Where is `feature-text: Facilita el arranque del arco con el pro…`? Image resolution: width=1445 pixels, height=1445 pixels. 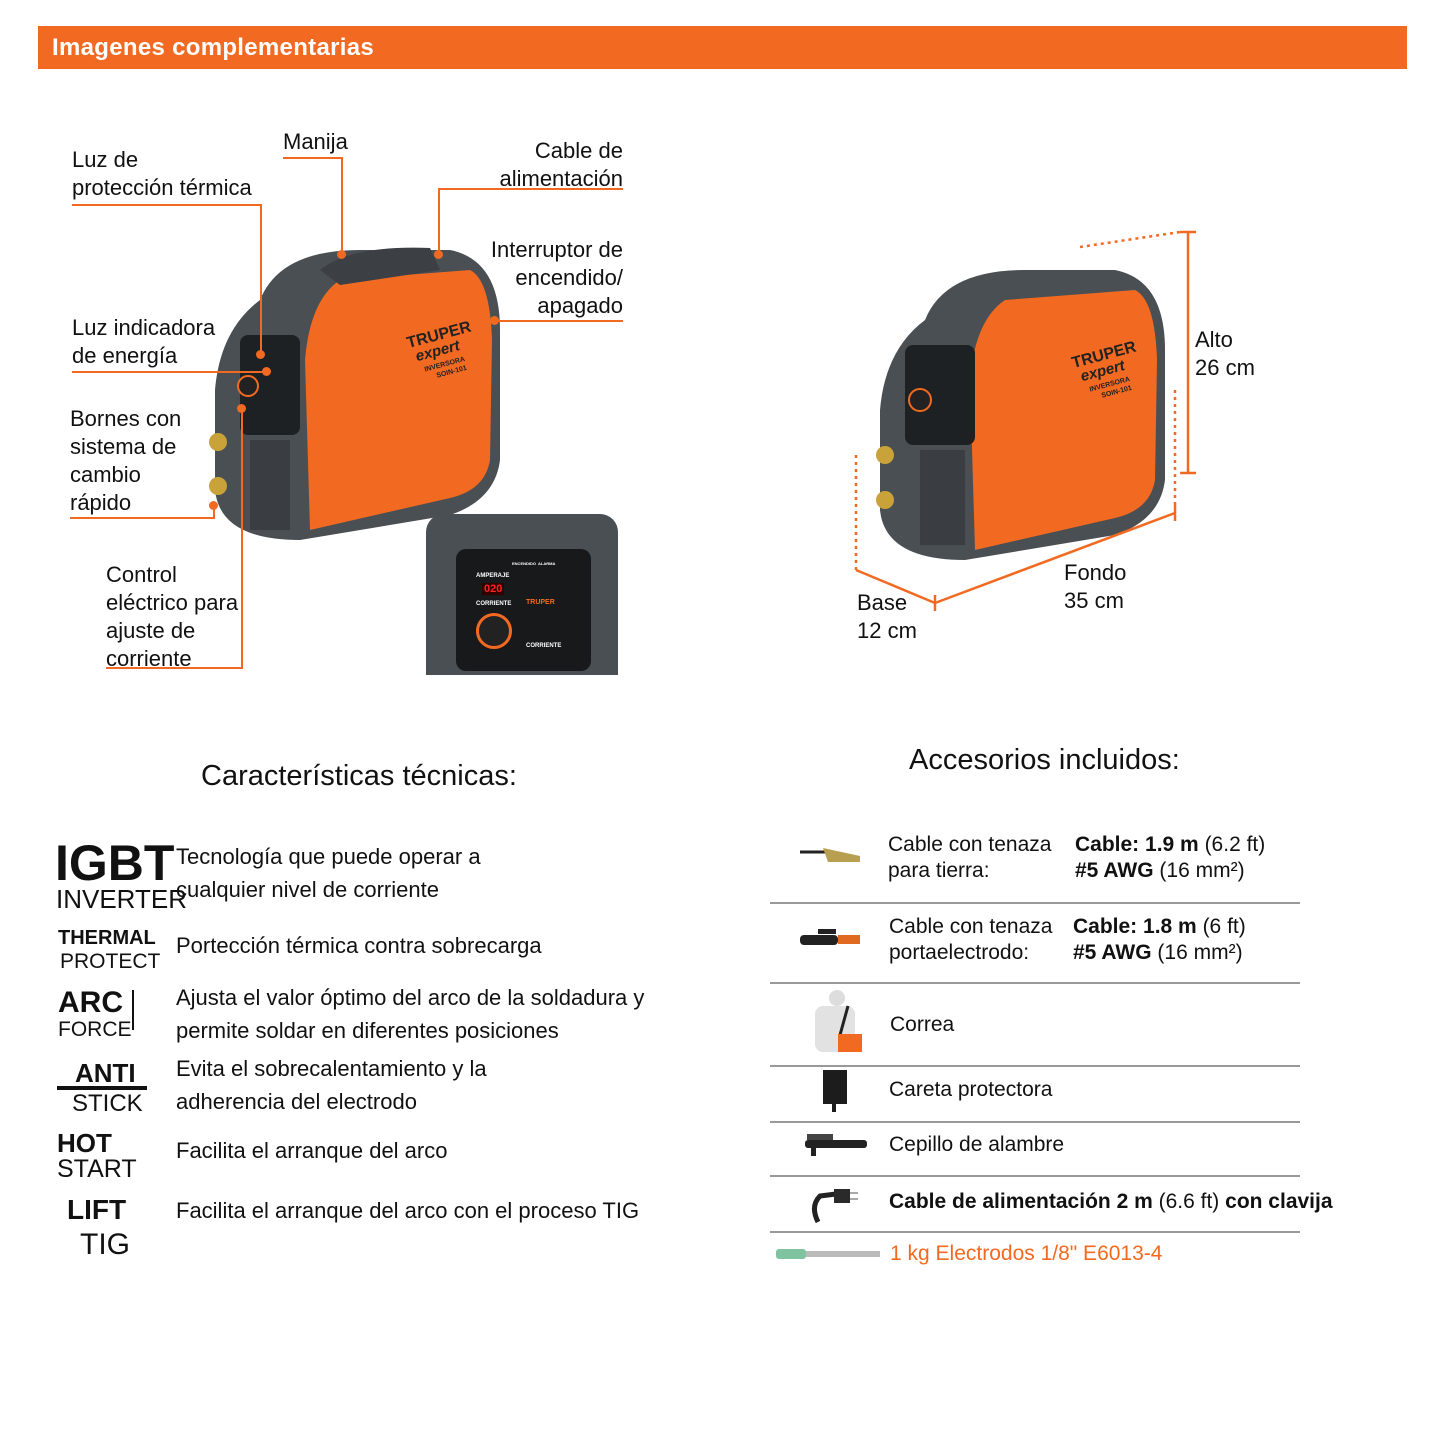
feature-text: Facilita el arranque del arco con el pro… is located at coordinates (408, 1210).